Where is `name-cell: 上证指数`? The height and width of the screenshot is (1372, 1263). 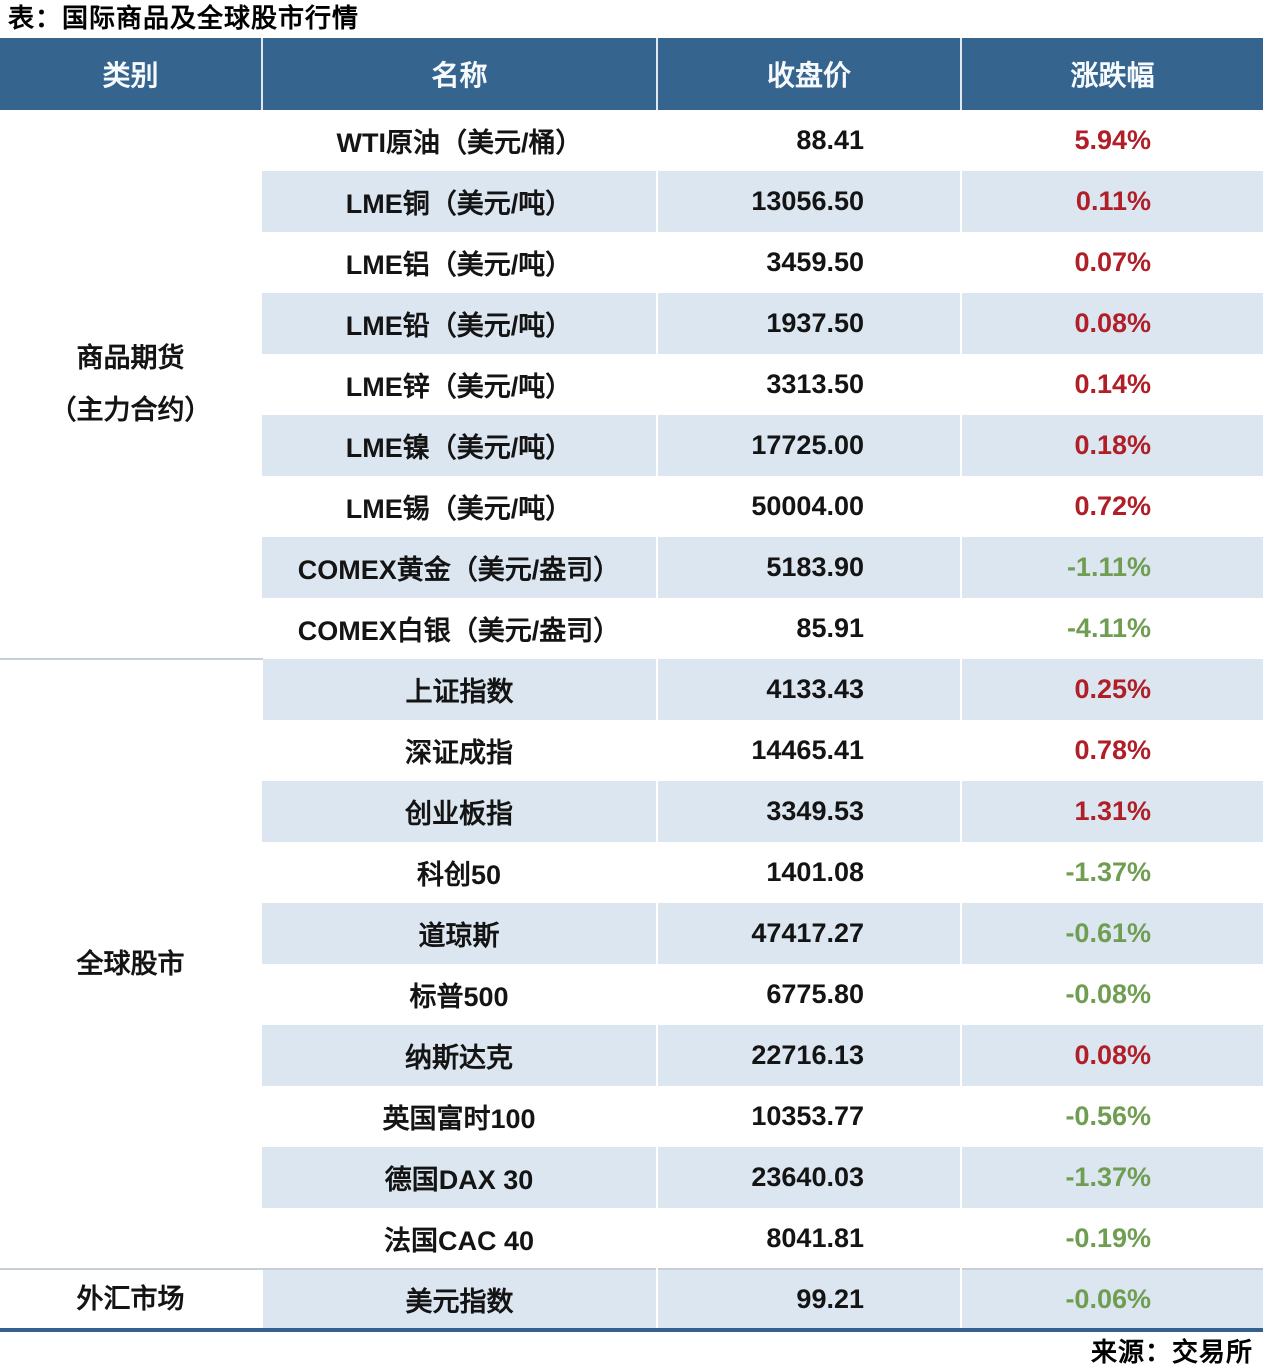 name-cell: 上证指数 is located at coordinates (459, 689).